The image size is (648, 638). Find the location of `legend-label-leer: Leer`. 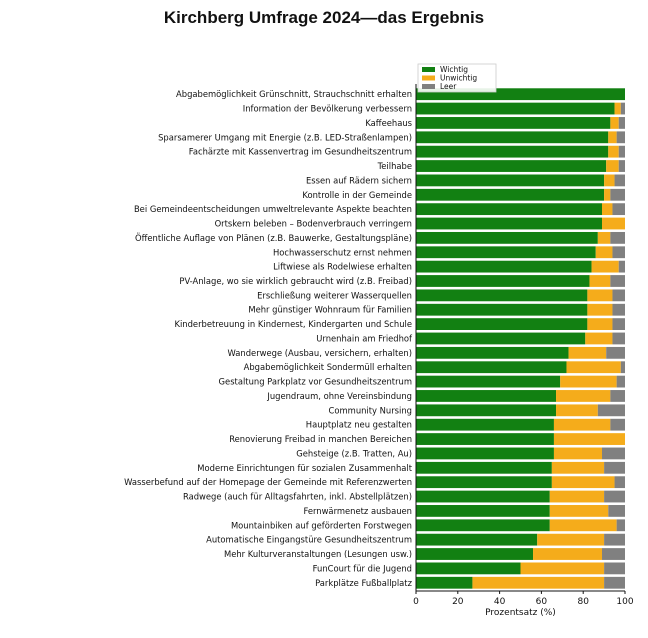

legend-label-leer: Leer is located at coordinates (448, 86).